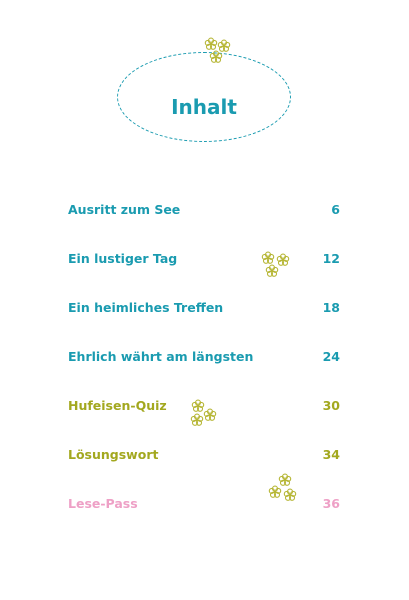 The width and height of the screenshot is (409, 600). I want to click on toc-entry-title: Ausritt zum See, so click(124, 209).